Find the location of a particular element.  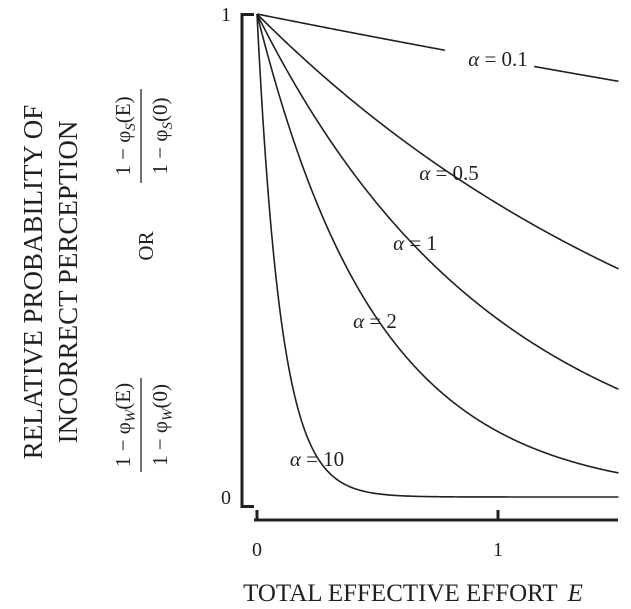

y-formula-s-denominator: 1 − φS(0) is located at coordinates (162, 136).